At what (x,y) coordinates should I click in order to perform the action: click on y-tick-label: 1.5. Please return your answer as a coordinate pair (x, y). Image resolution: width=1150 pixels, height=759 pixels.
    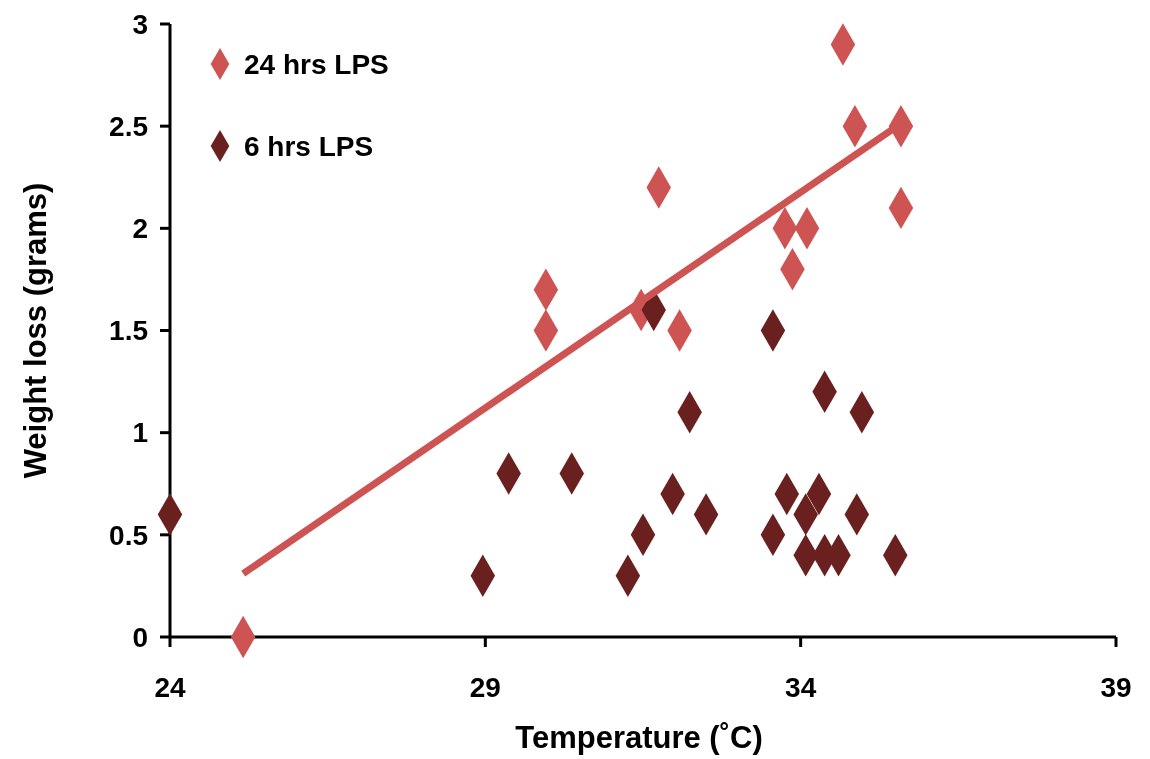
    Looking at the image, I should click on (128, 331).